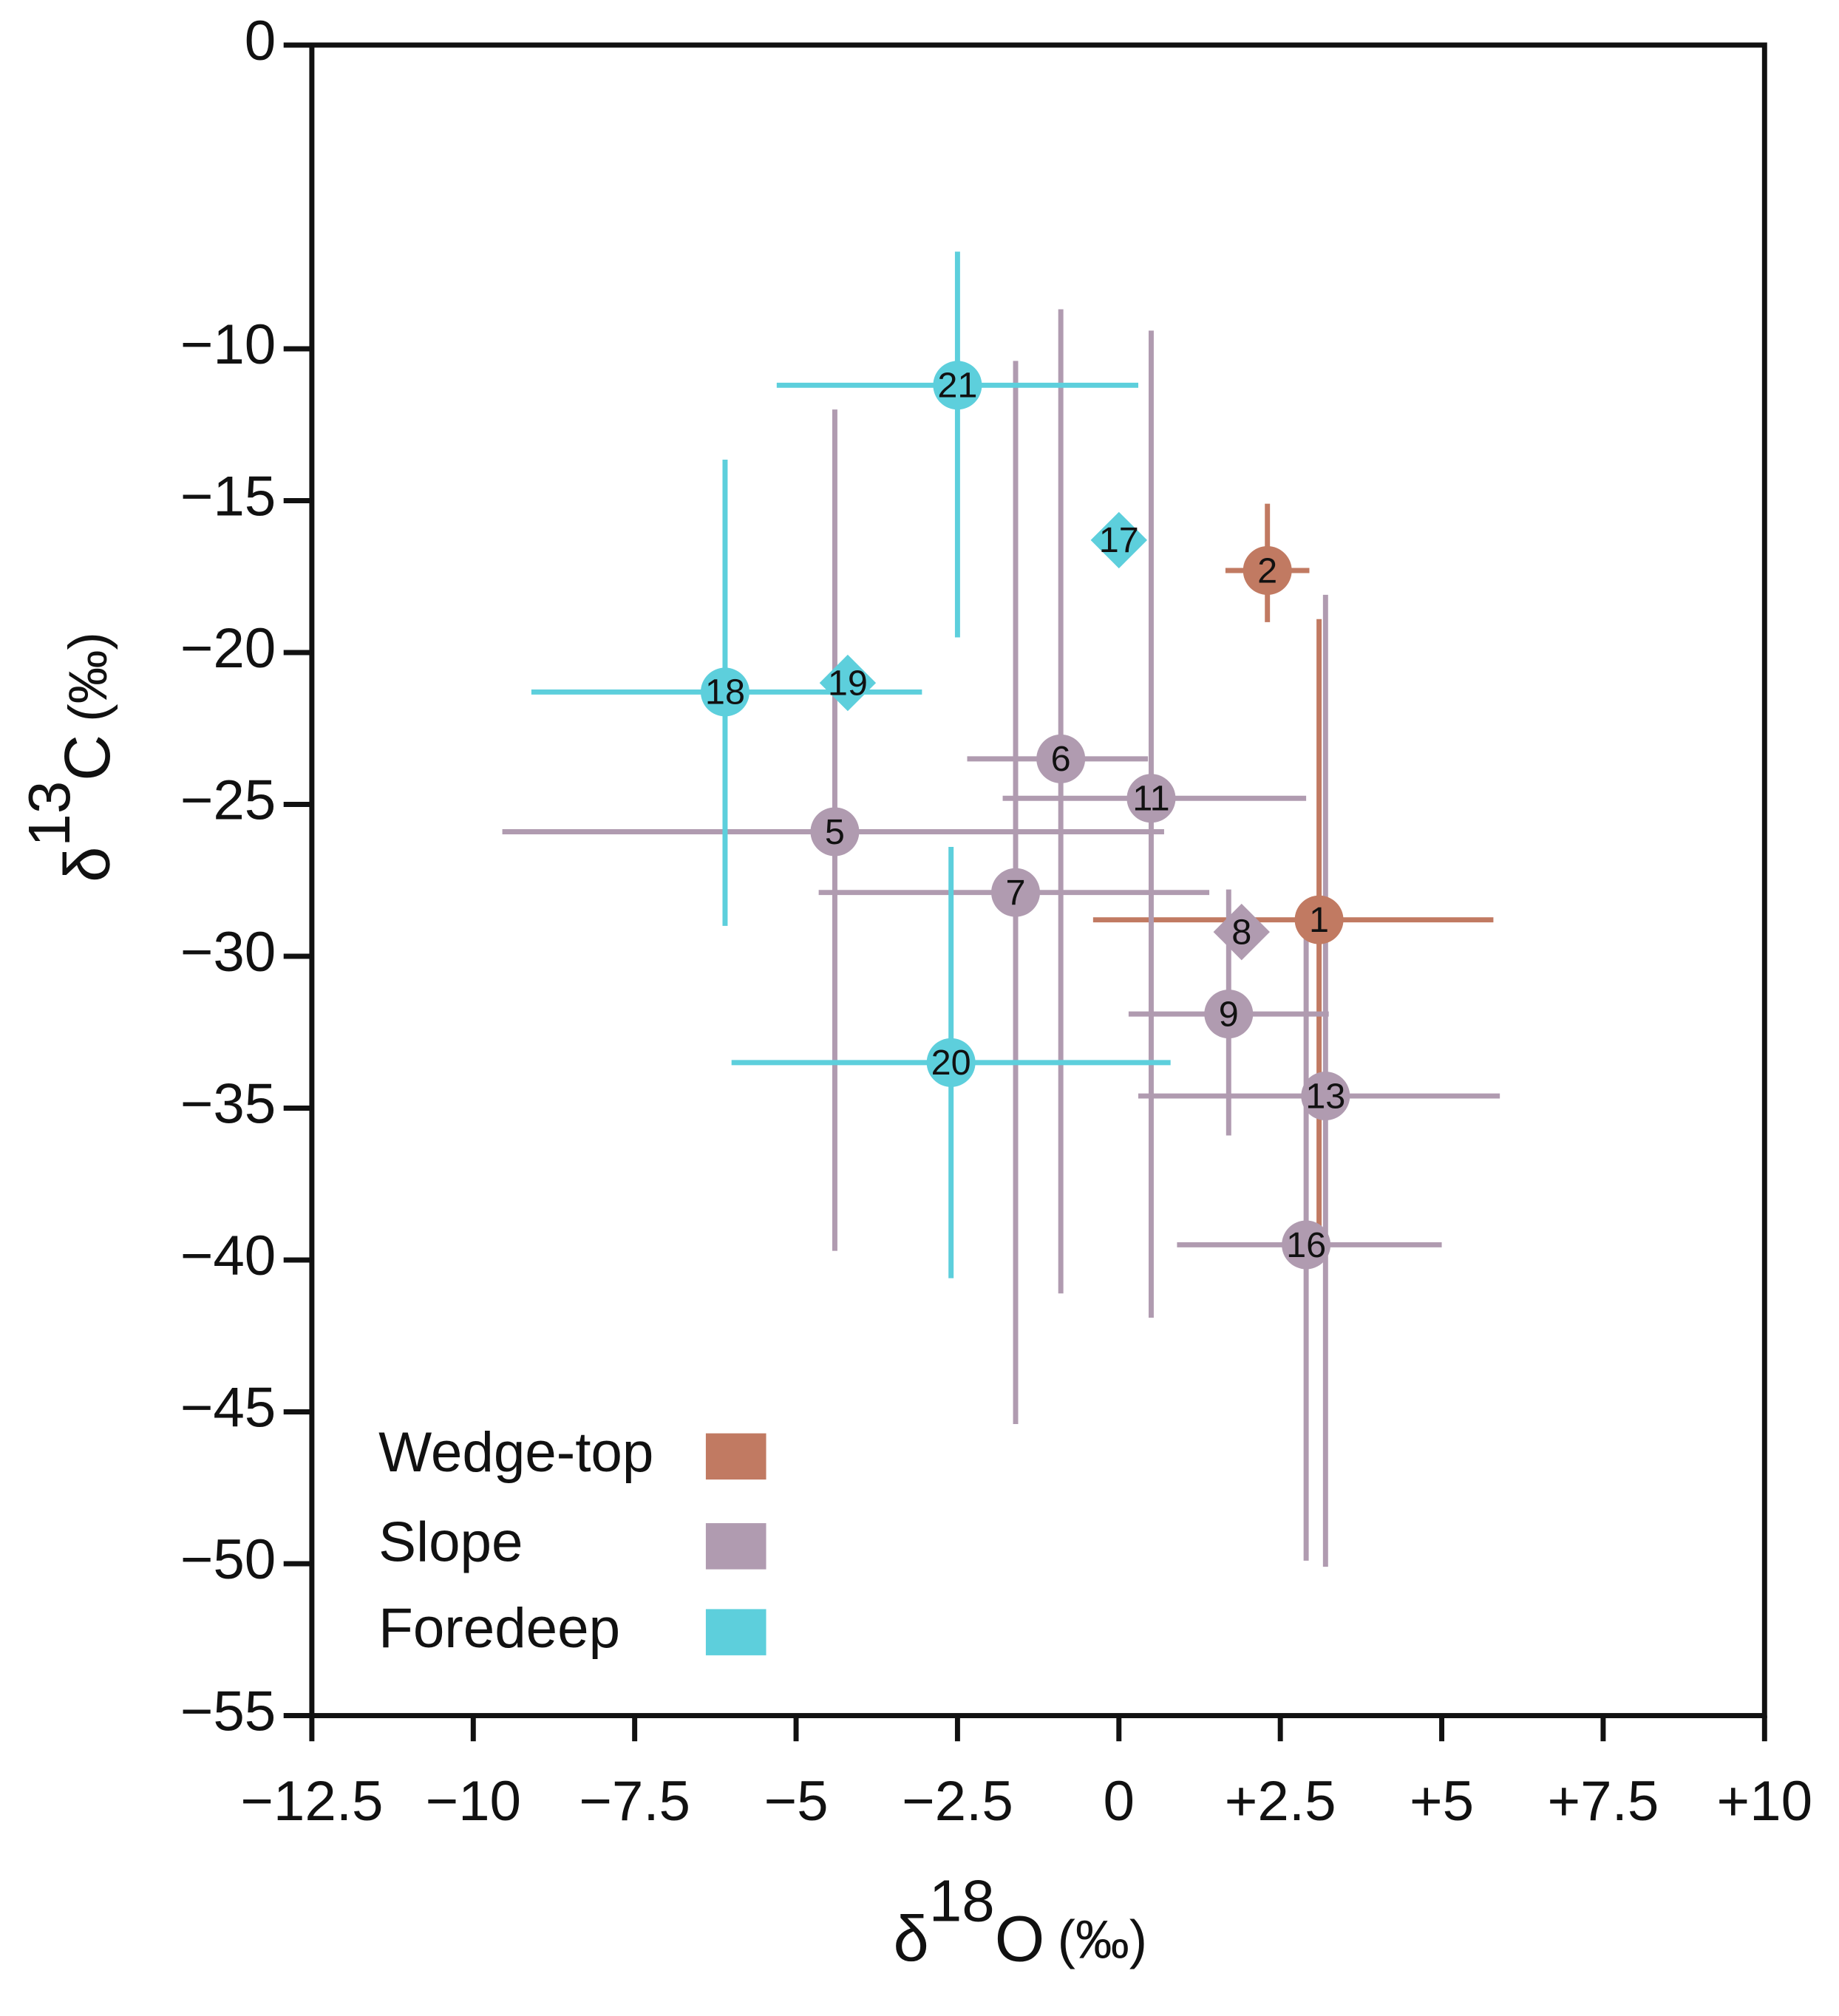 Image resolution: width=1839 pixels, height=2016 pixels. What do you see at coordinates (228, 1712) in the screenshot?
I see `y-tick-label: −55` at bounding box center [228, 1712].